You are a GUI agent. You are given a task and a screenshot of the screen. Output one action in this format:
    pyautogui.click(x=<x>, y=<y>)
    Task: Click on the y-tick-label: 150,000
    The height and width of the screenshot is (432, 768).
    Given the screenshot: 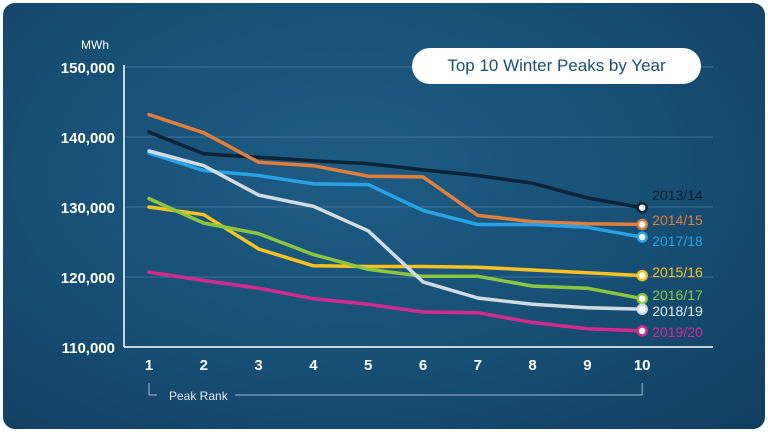 What is the action you would take?
    pyautogui.click(x=88, y=68)
    